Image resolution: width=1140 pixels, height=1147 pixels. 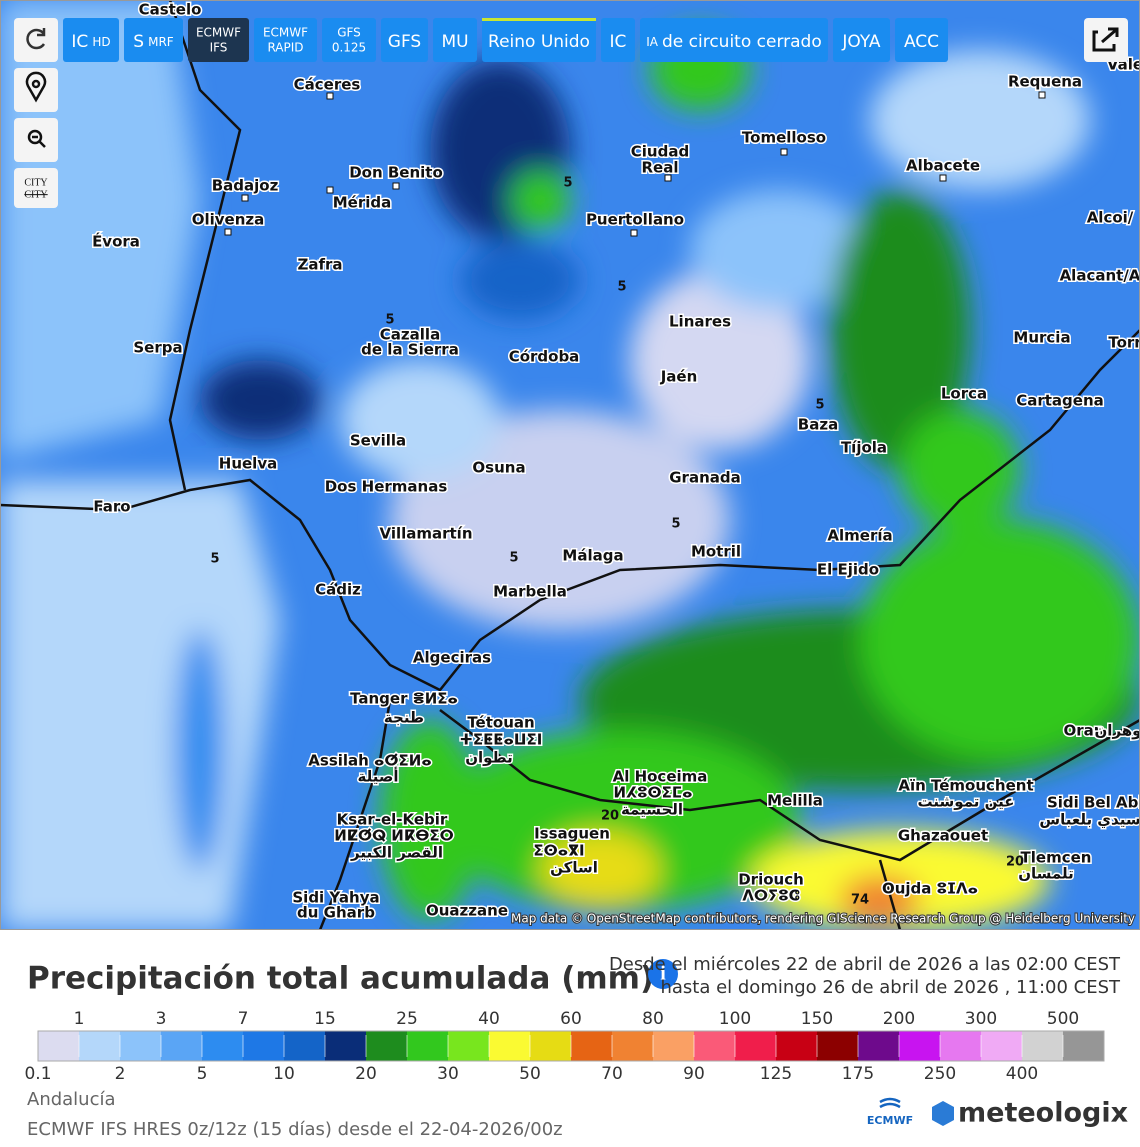 I want to click on city-label: Tanger ⴻⵍⵉⴰ, so click(x=404, y=699).